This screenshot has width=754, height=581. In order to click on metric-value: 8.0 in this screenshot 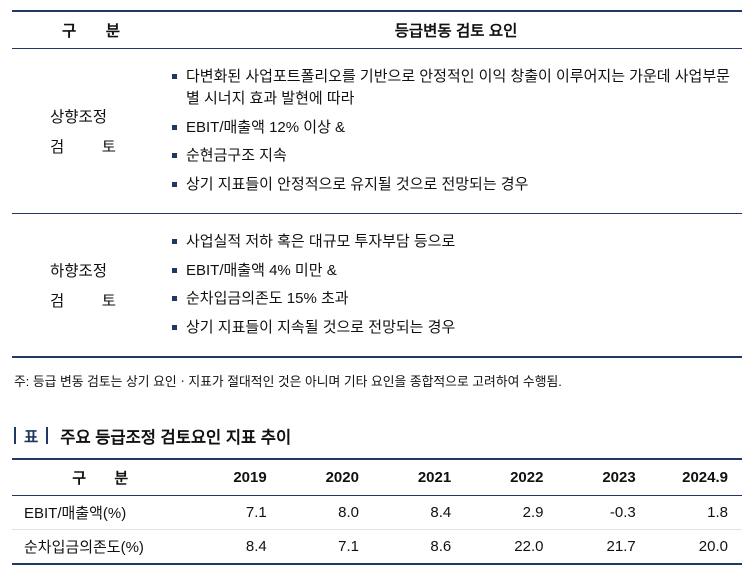, I will do `click(348, 512)`.